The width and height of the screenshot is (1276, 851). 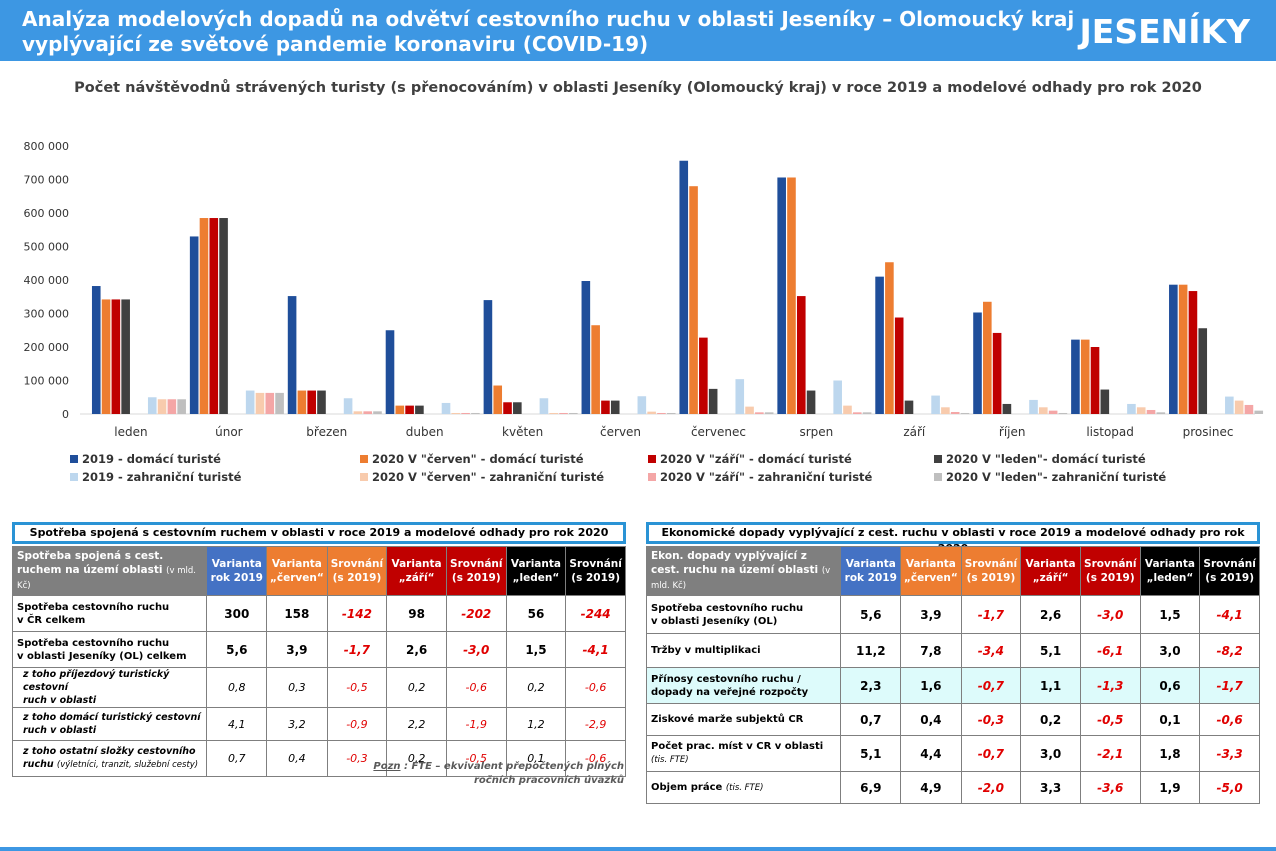 What do you see at coordinates (536, 724) in the screenshot?
I see `table-cell: 1,2` at bounding box center [536, 724].